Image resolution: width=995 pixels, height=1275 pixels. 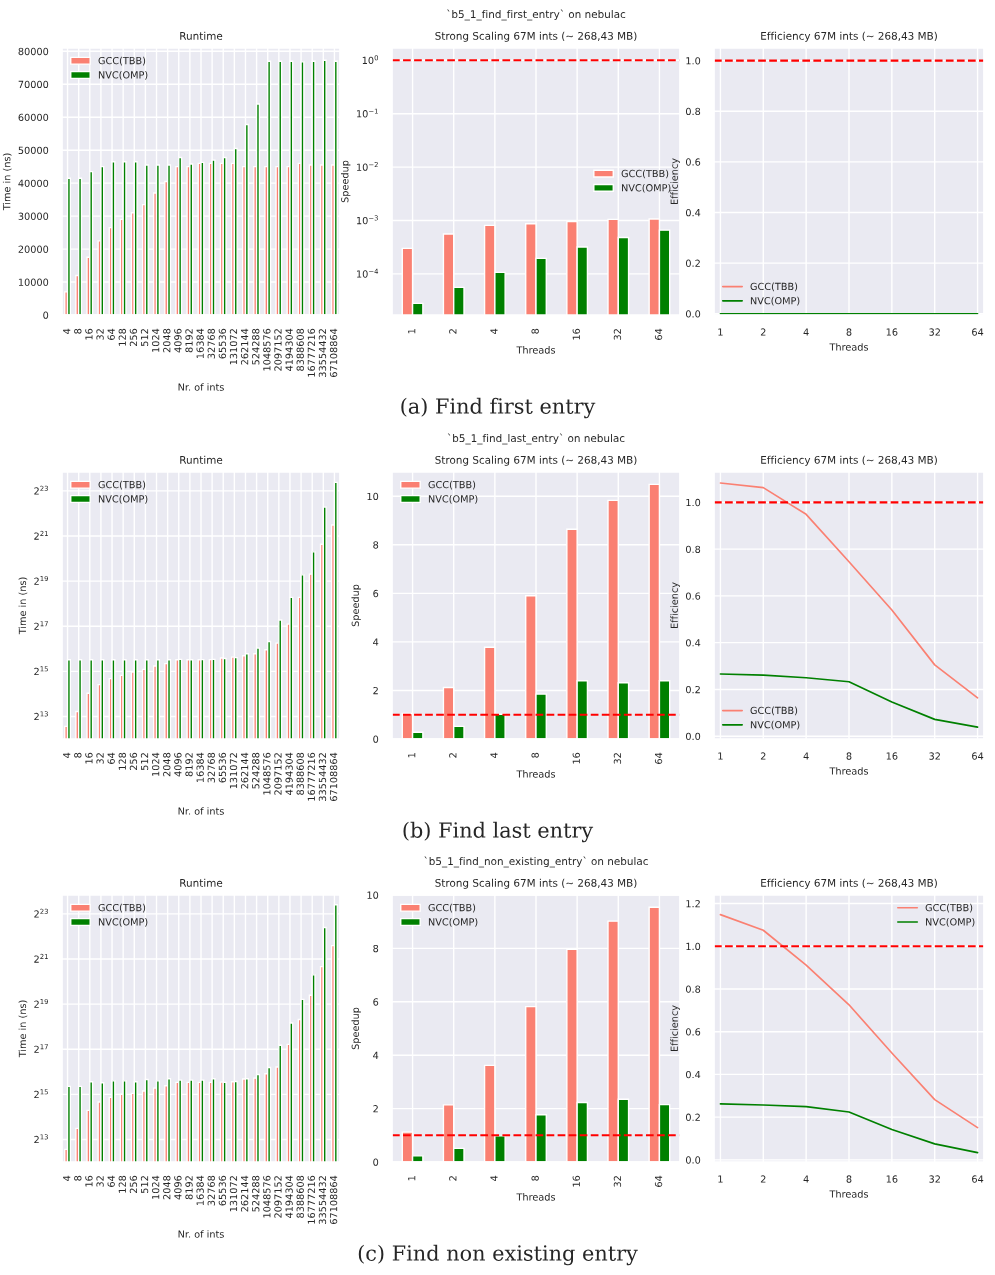 I want to click on y-tick-label: 10$^{−3}$, so click(x=367, y=220).